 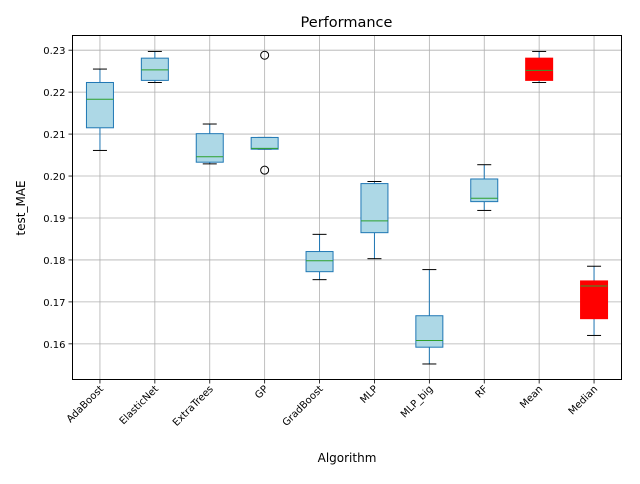 I want to click on x-axis-label: Algorithm, so click(x=347, y=458).